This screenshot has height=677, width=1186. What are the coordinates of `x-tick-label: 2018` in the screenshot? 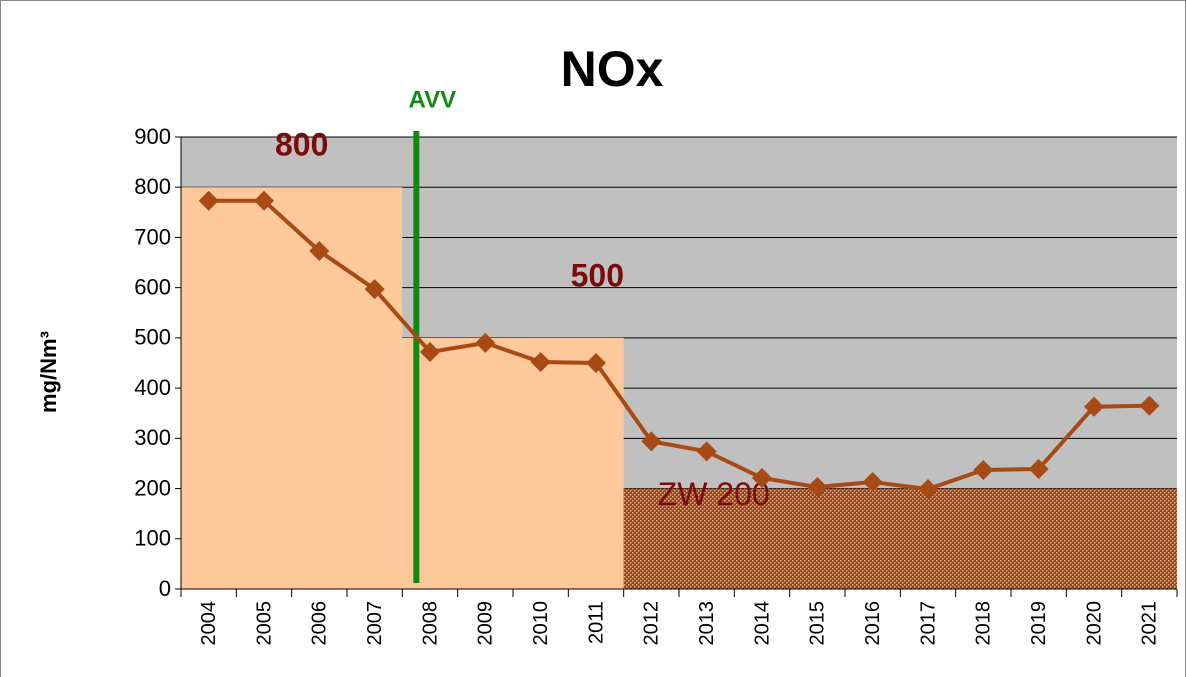 It's located at (984, 623).